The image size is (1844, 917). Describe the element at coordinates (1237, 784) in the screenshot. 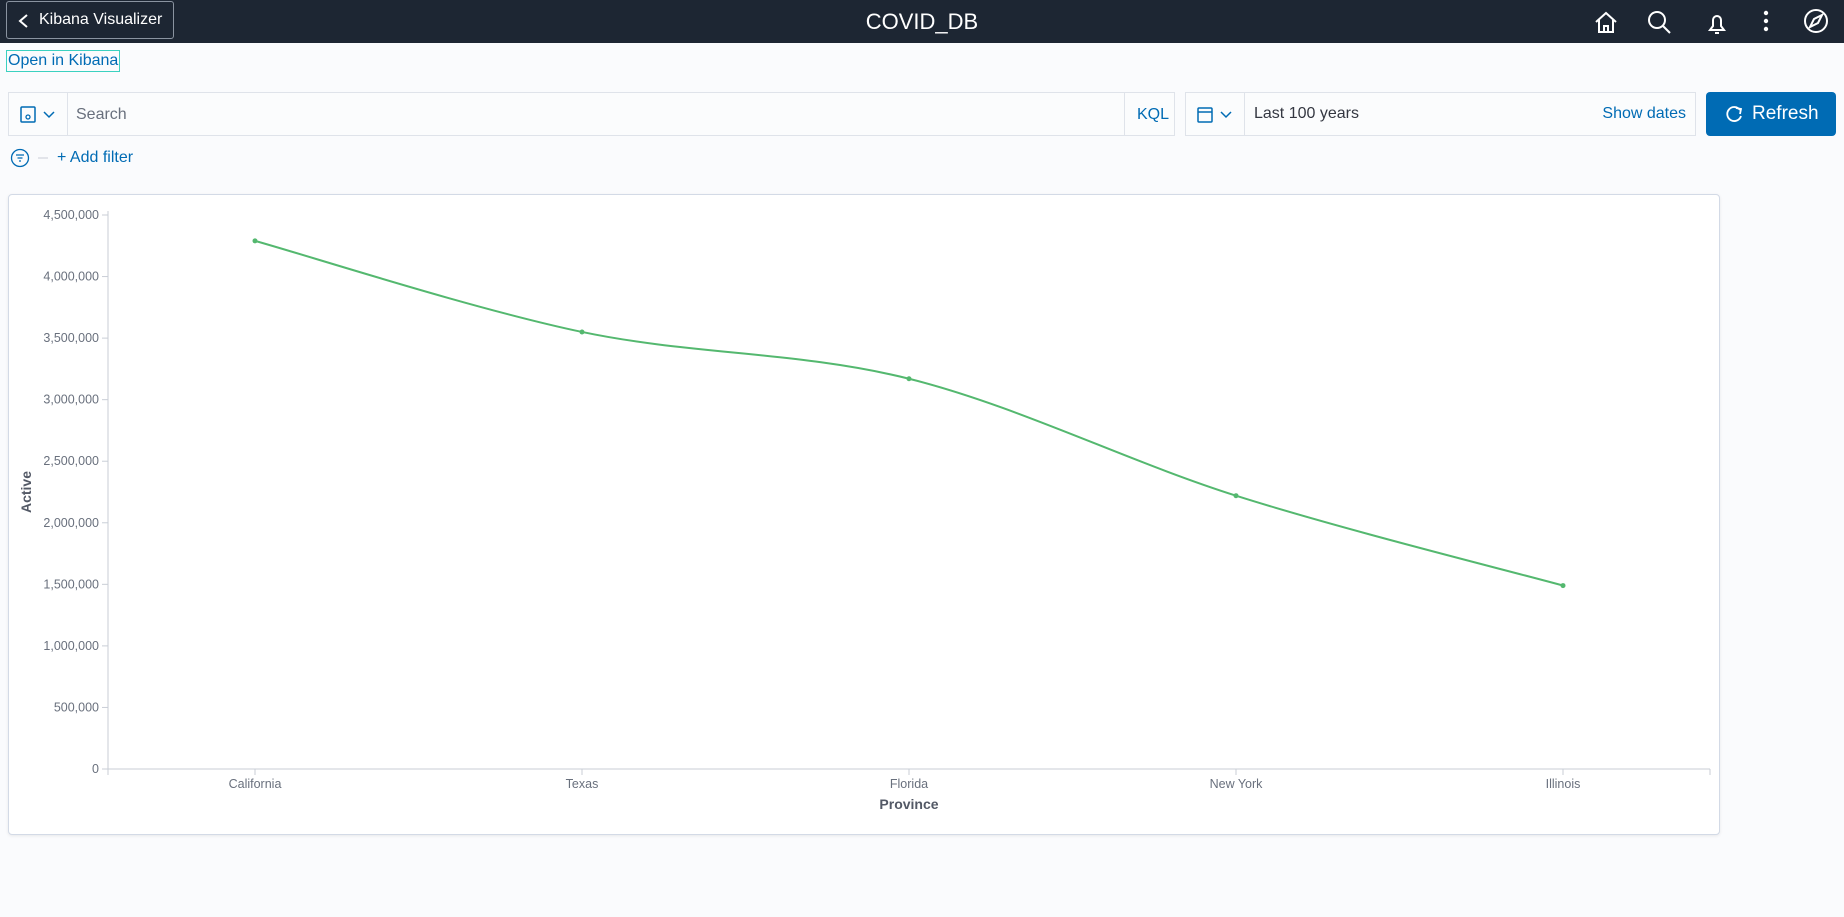

I see `x-tick-label: New York` at that location.